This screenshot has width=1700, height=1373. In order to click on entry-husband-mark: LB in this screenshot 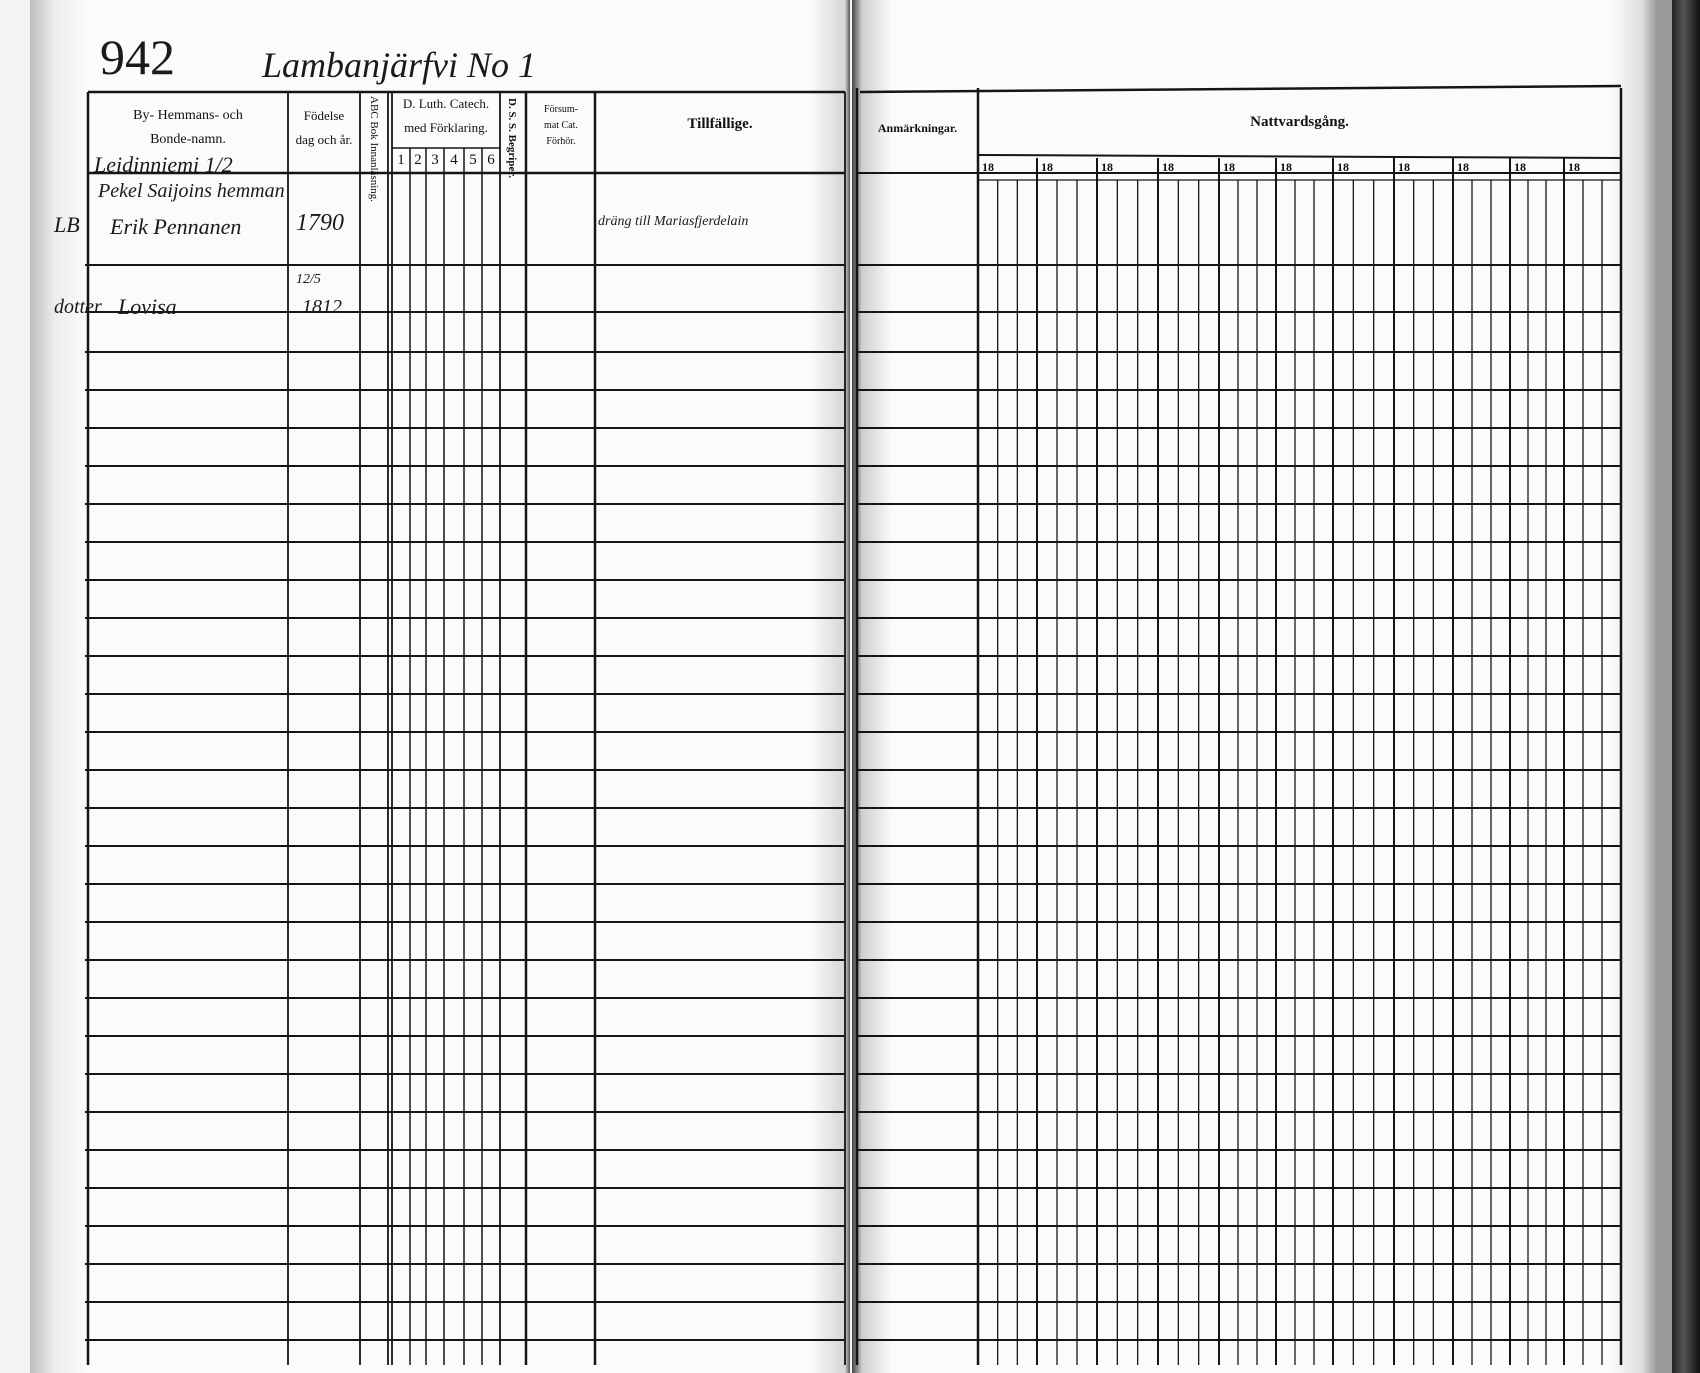, I will do `click(67, 224)`.